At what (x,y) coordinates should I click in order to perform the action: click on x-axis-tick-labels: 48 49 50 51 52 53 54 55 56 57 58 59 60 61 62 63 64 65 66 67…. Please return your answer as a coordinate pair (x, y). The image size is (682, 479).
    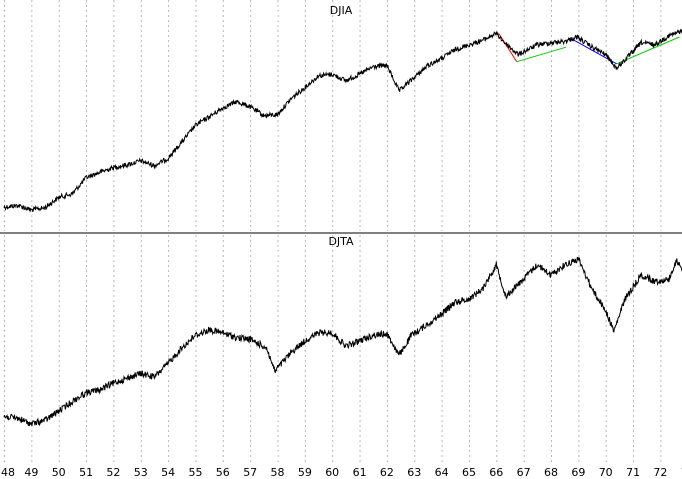
    Looking at the image, I should click on (341, 472).